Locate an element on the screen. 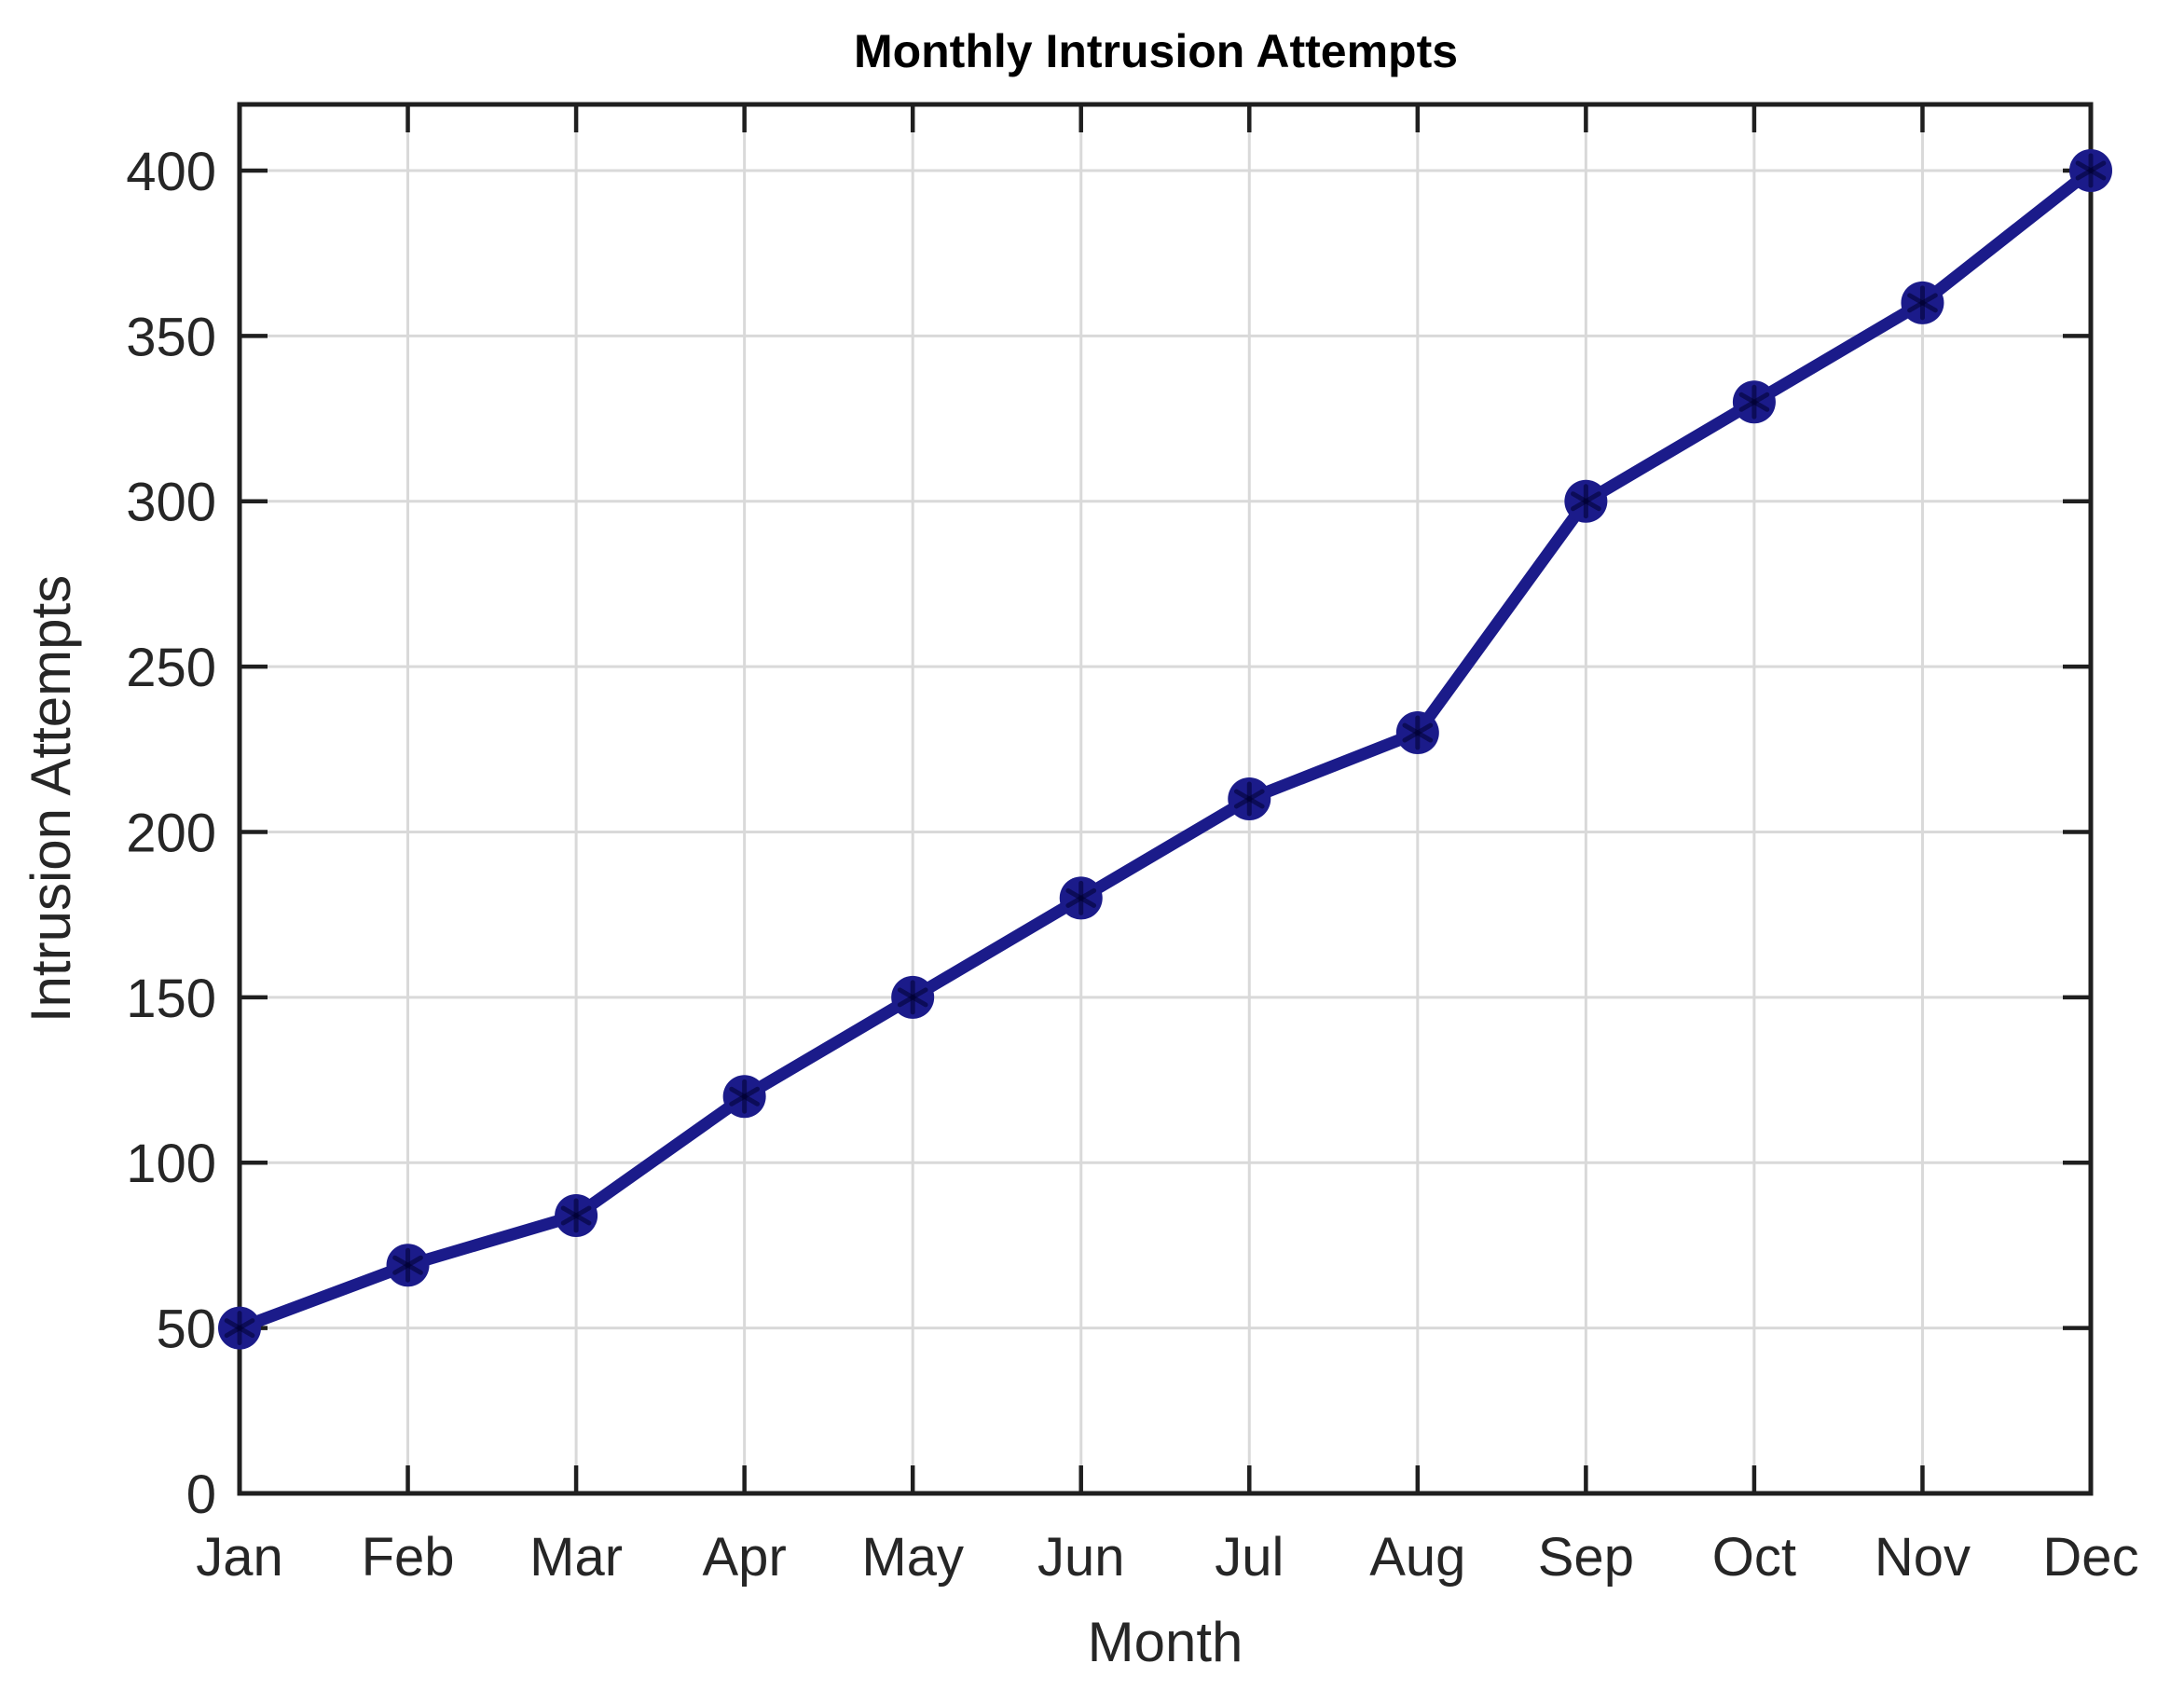  y-tick-label: 0 is located at coordinates (201, 1494).